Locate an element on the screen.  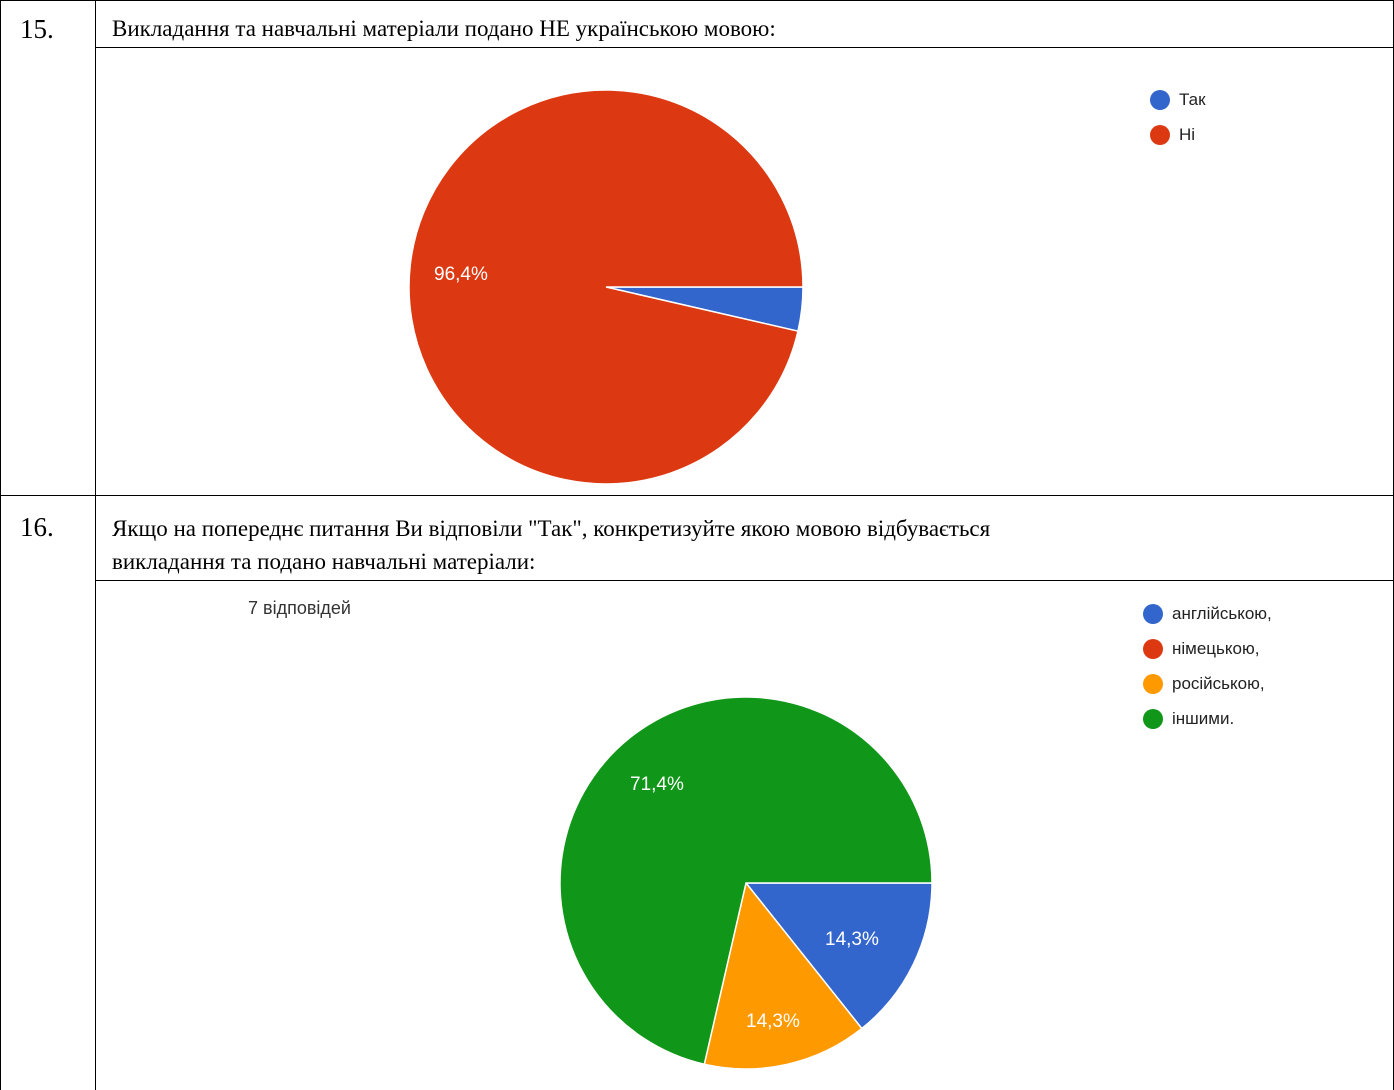
table-left-border is located at coordinates (0, 545).